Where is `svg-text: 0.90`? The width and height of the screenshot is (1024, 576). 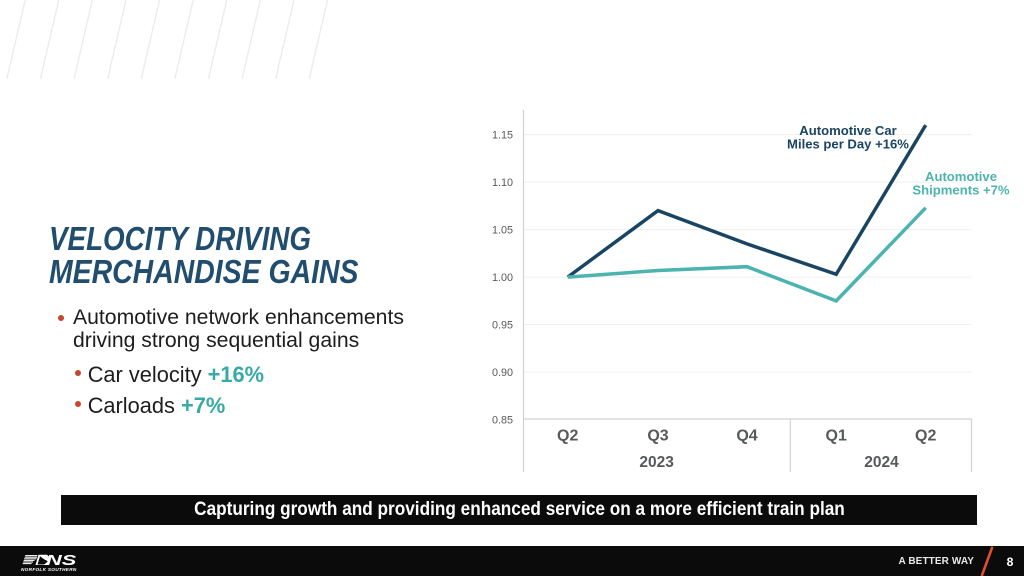
svg-text: 0.90 is located at coordinates (502, 373).